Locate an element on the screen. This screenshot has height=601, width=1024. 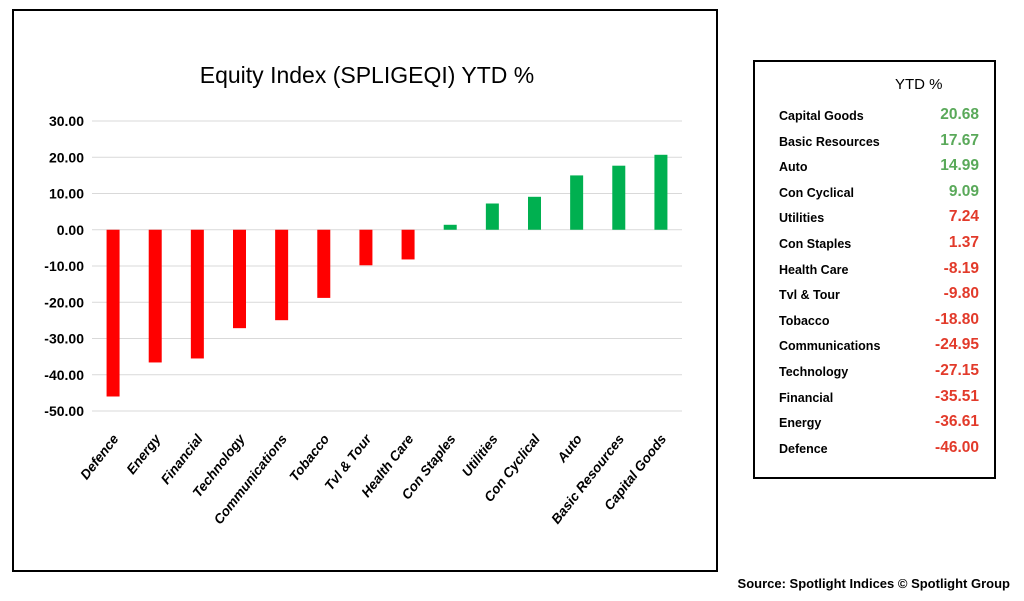
table-row-value: -27.15 is located at coordinates (957, 370).